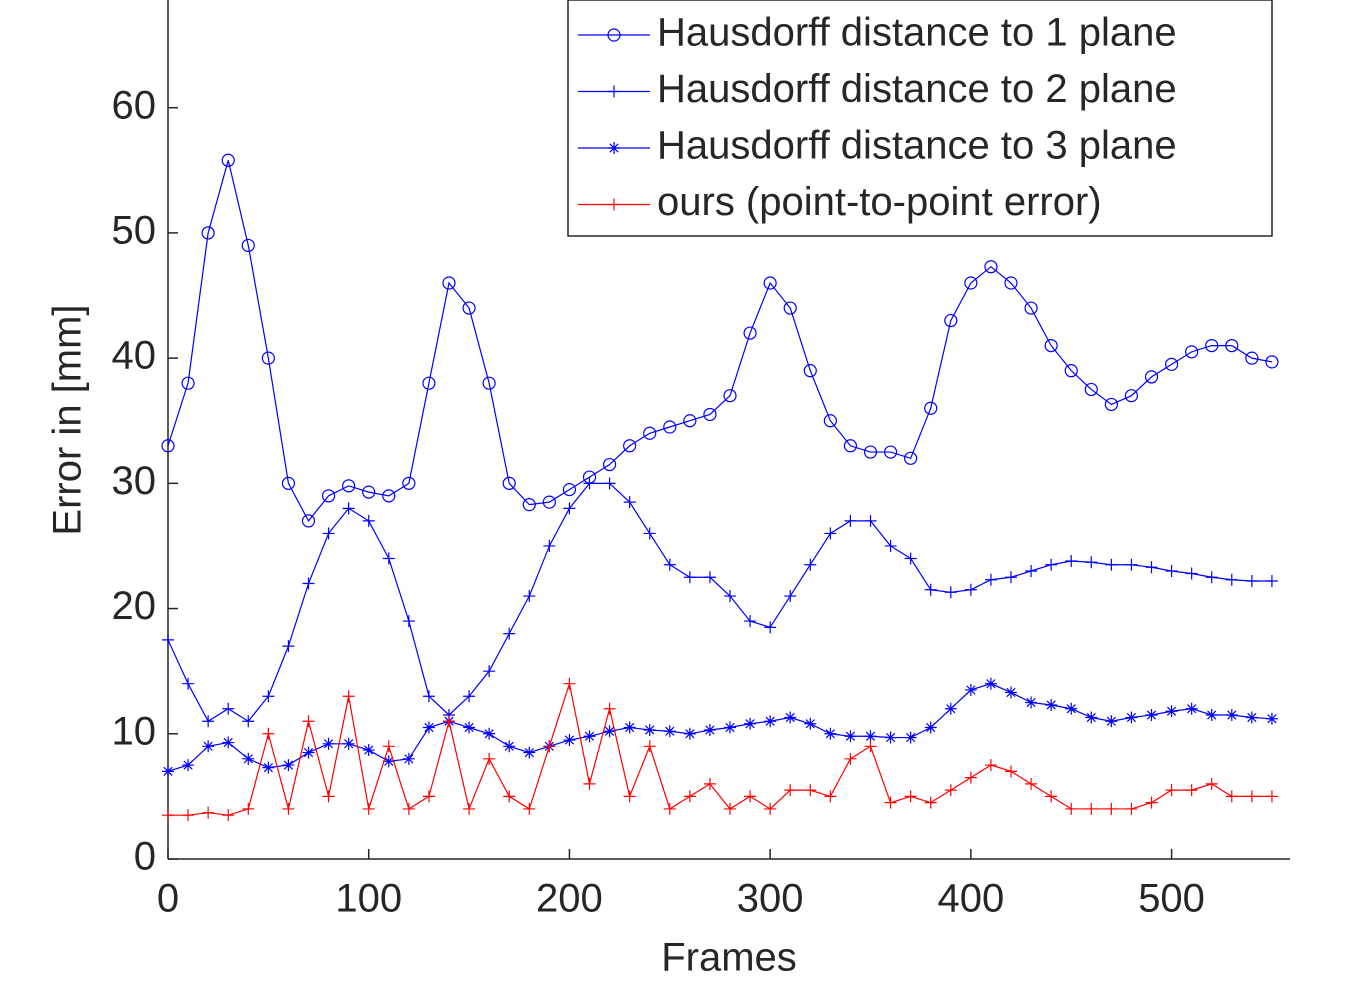 Image resolution: width=1352 pixels, height=986 pixels. Describe the element at coordinates (134, 606) in the screenshot. I see `y-tick-label: 20` at that location.